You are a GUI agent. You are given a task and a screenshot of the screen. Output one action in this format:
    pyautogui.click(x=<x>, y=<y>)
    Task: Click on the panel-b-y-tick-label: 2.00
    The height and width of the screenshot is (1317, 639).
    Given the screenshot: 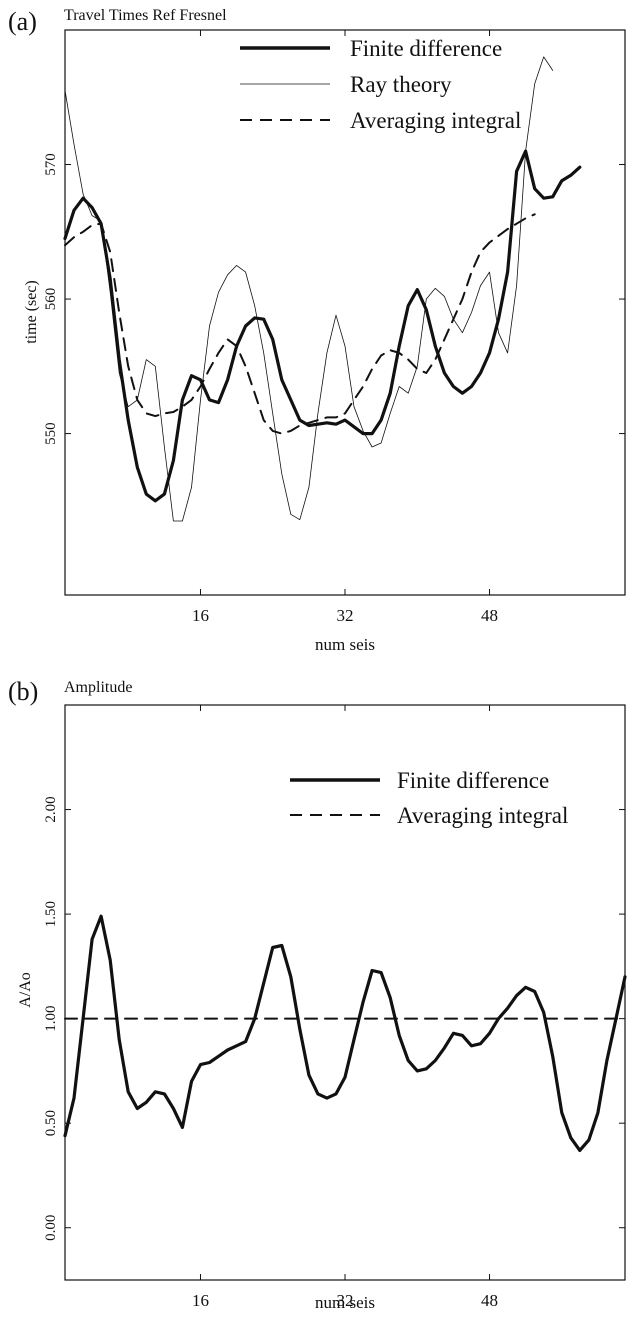 What is the action you would take?
    pyautogui.click(x=51, y=809)
    